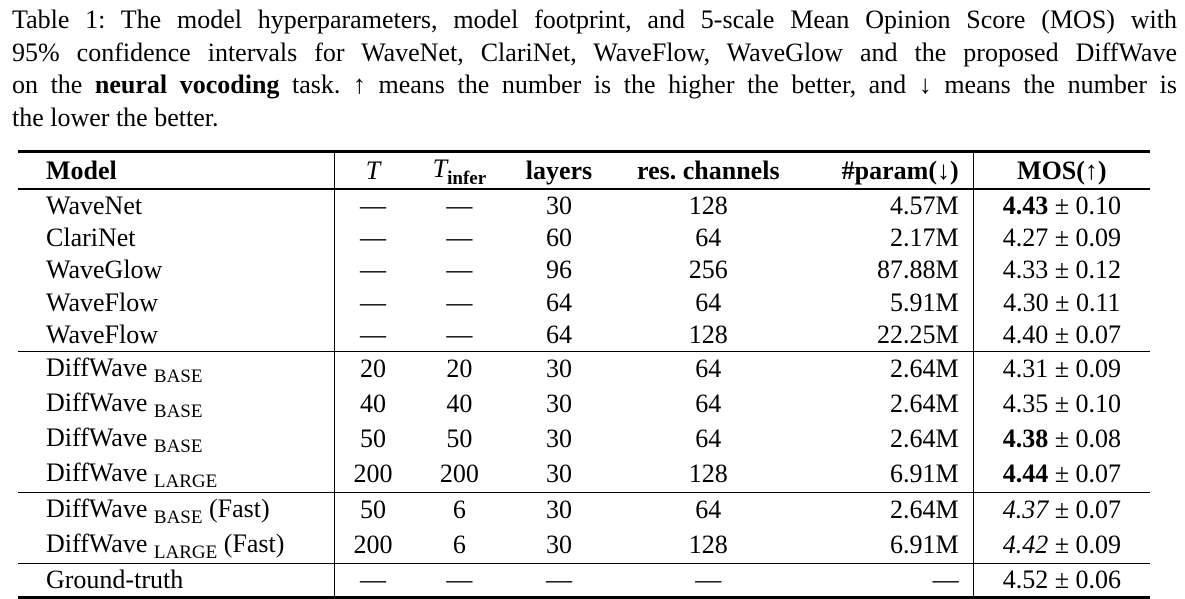 The image size is (1185, 599). What do you see at coordinates (584, 335) in the screenshot?
I see `table-row: WaveFlow — — 64 128 22.25M 4.40 ± 0.07` at bounding box center [584, 335].